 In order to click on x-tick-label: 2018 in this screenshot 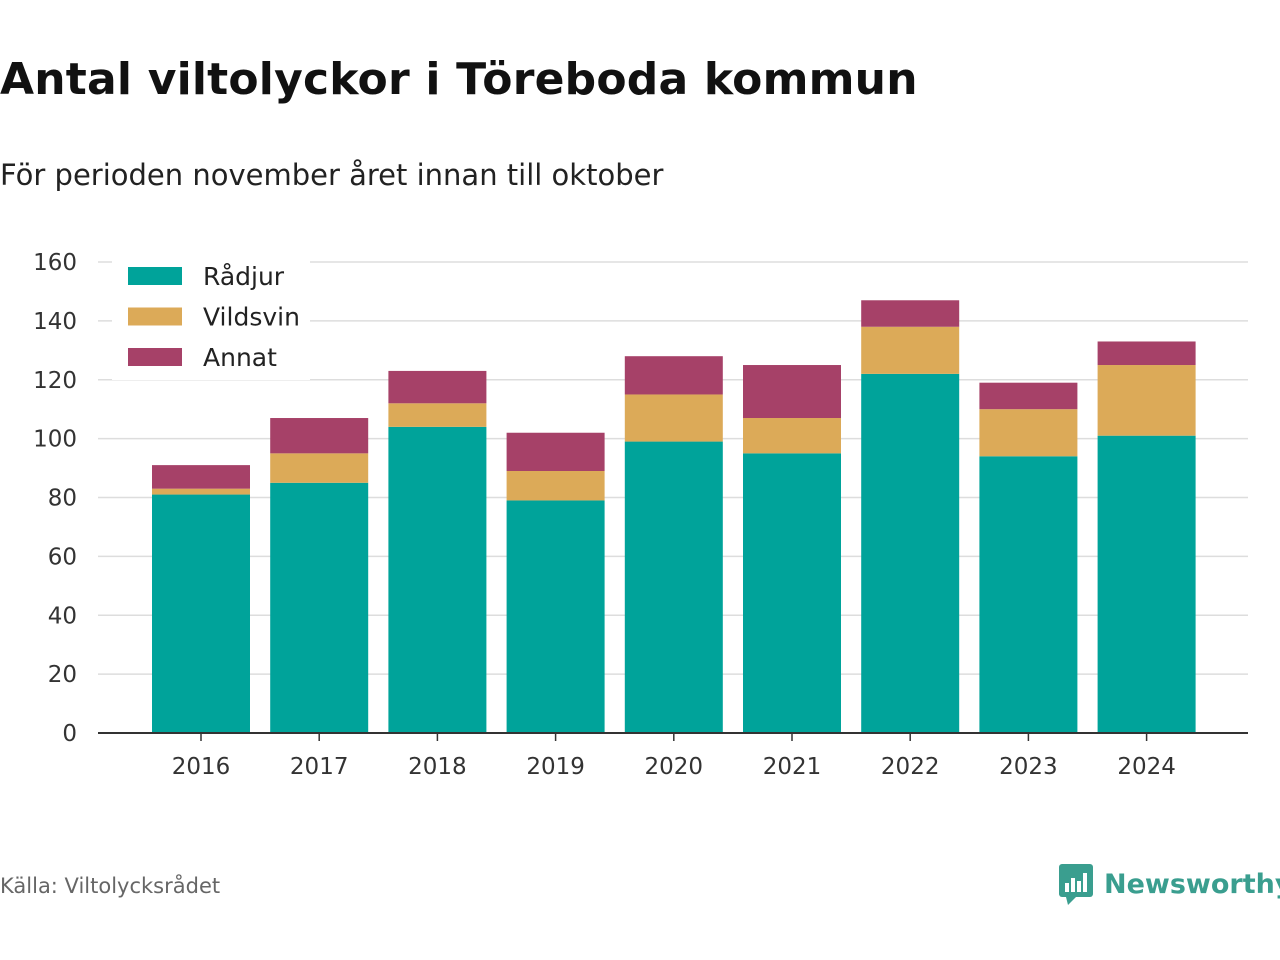, I will do `click(437, 767)`.